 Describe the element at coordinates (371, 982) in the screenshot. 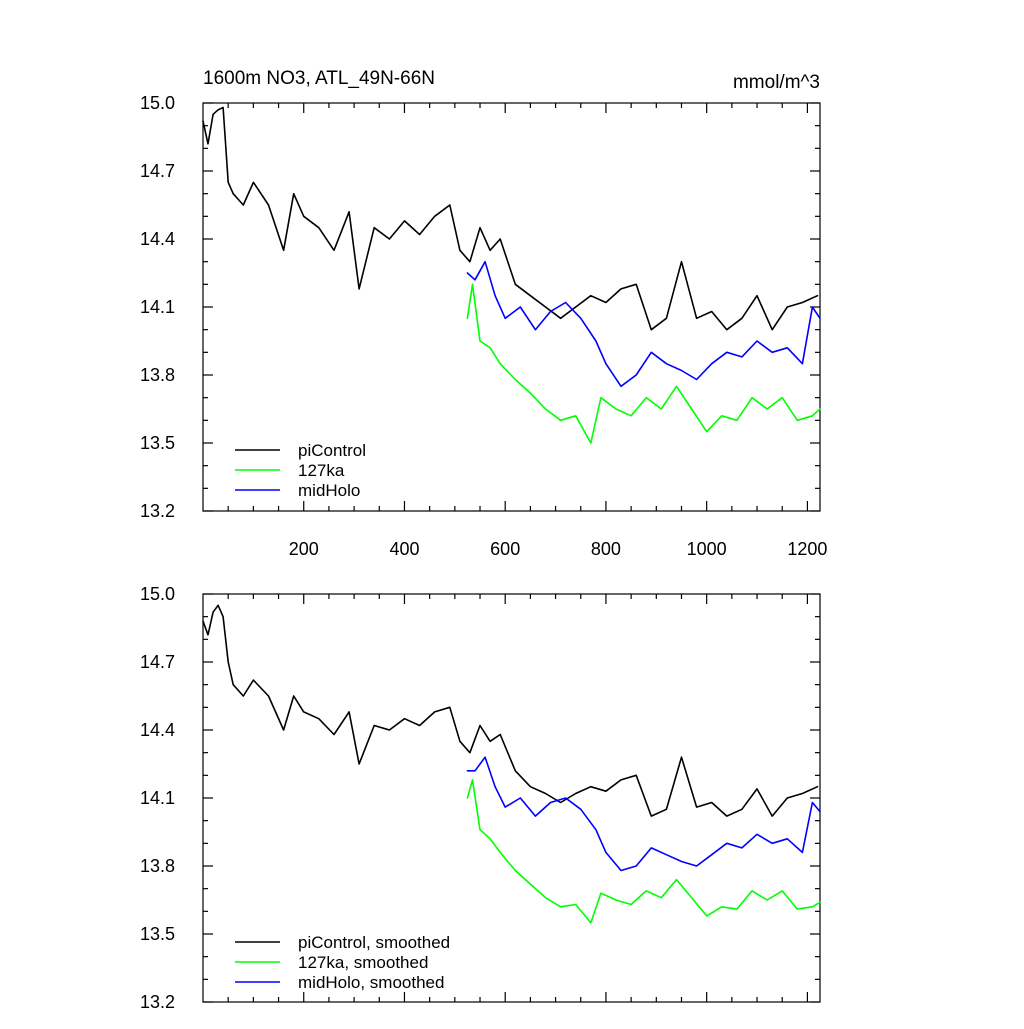

I see `legend-label: midHolo, smoothed` at that location.